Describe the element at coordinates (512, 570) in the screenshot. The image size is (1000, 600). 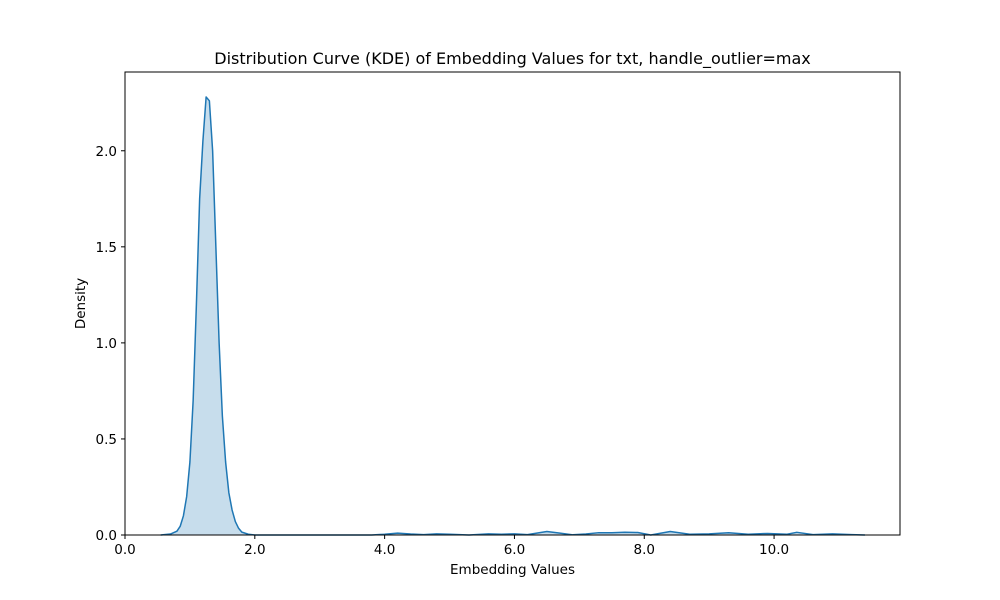
I see `x-axis-label: Embedding Values` at that location.